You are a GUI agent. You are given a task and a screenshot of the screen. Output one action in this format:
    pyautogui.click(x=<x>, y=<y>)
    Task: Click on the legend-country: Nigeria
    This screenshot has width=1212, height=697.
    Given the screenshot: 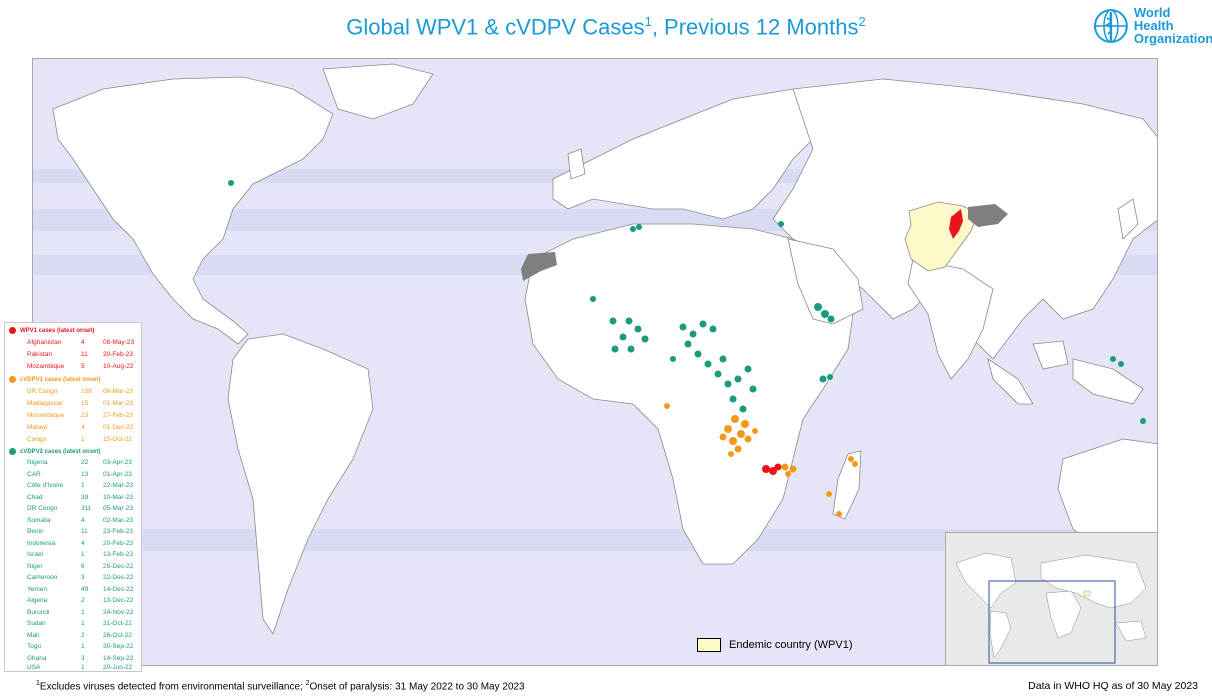 What is the action you would take?
    pyautogui.click(x=37, y=462)
    